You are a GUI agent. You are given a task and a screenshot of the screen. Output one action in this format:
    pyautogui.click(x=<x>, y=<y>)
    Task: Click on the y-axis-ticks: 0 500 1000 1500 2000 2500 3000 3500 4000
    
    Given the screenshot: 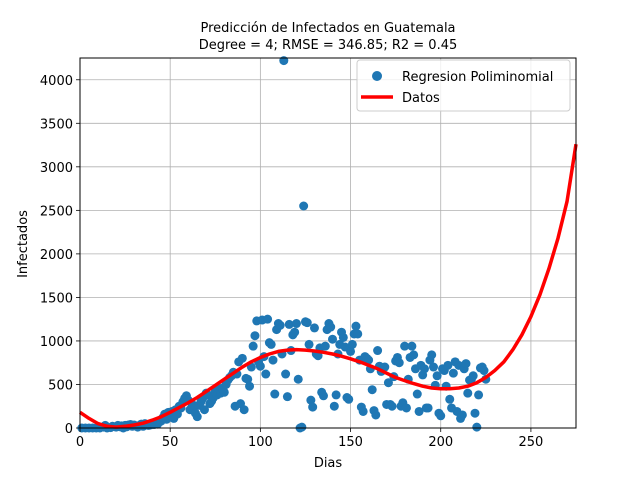 What is the action you would take?
    pyautogui.click(x=60, y=255)
    